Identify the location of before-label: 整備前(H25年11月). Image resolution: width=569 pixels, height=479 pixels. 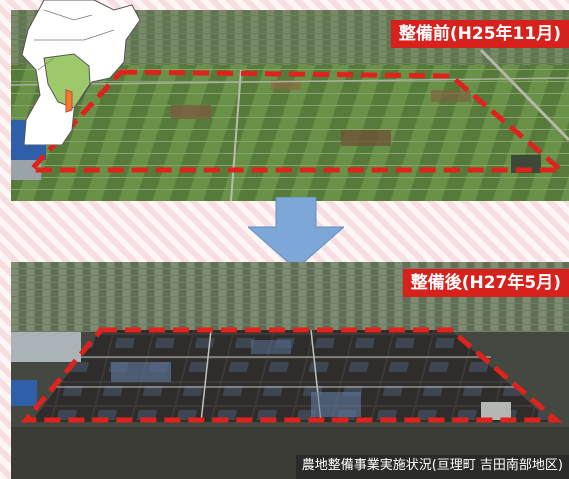
(479, 34).